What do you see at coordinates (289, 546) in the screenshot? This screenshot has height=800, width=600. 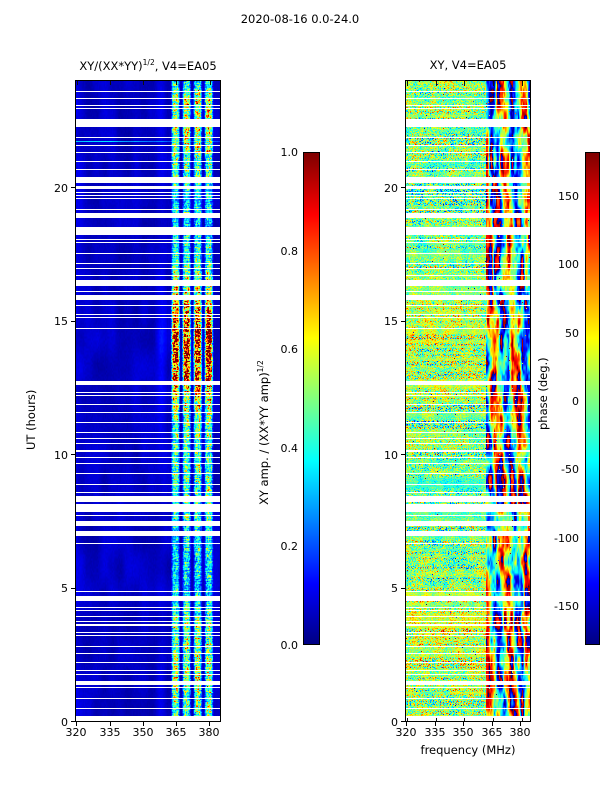 I see `cbar-left-tick-0.2: 0.2` at bounding box center [289, 546].